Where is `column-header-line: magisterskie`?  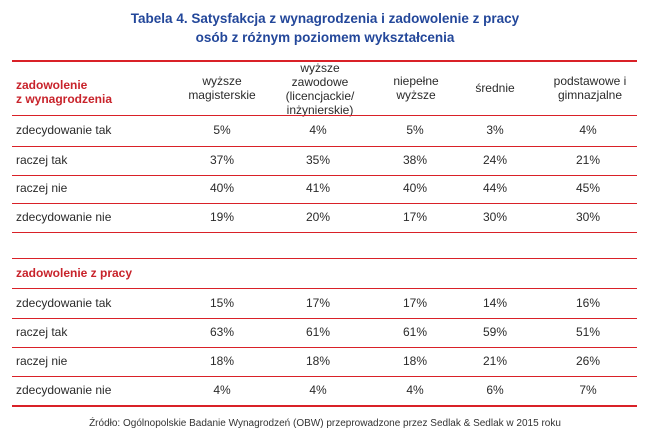
column-header-line: magisterskie is located at coordinates (222, 95).